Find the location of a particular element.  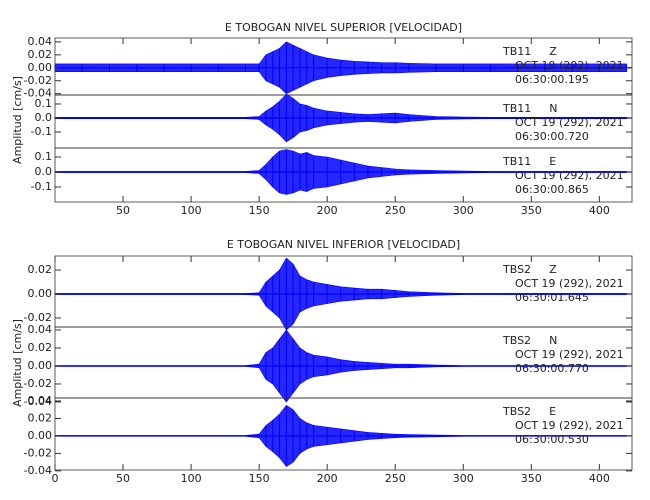

chart-title: E TOBOGAN NIVEL INFERIOR [VELOCIDAD] is located at coordinates (343, 244).